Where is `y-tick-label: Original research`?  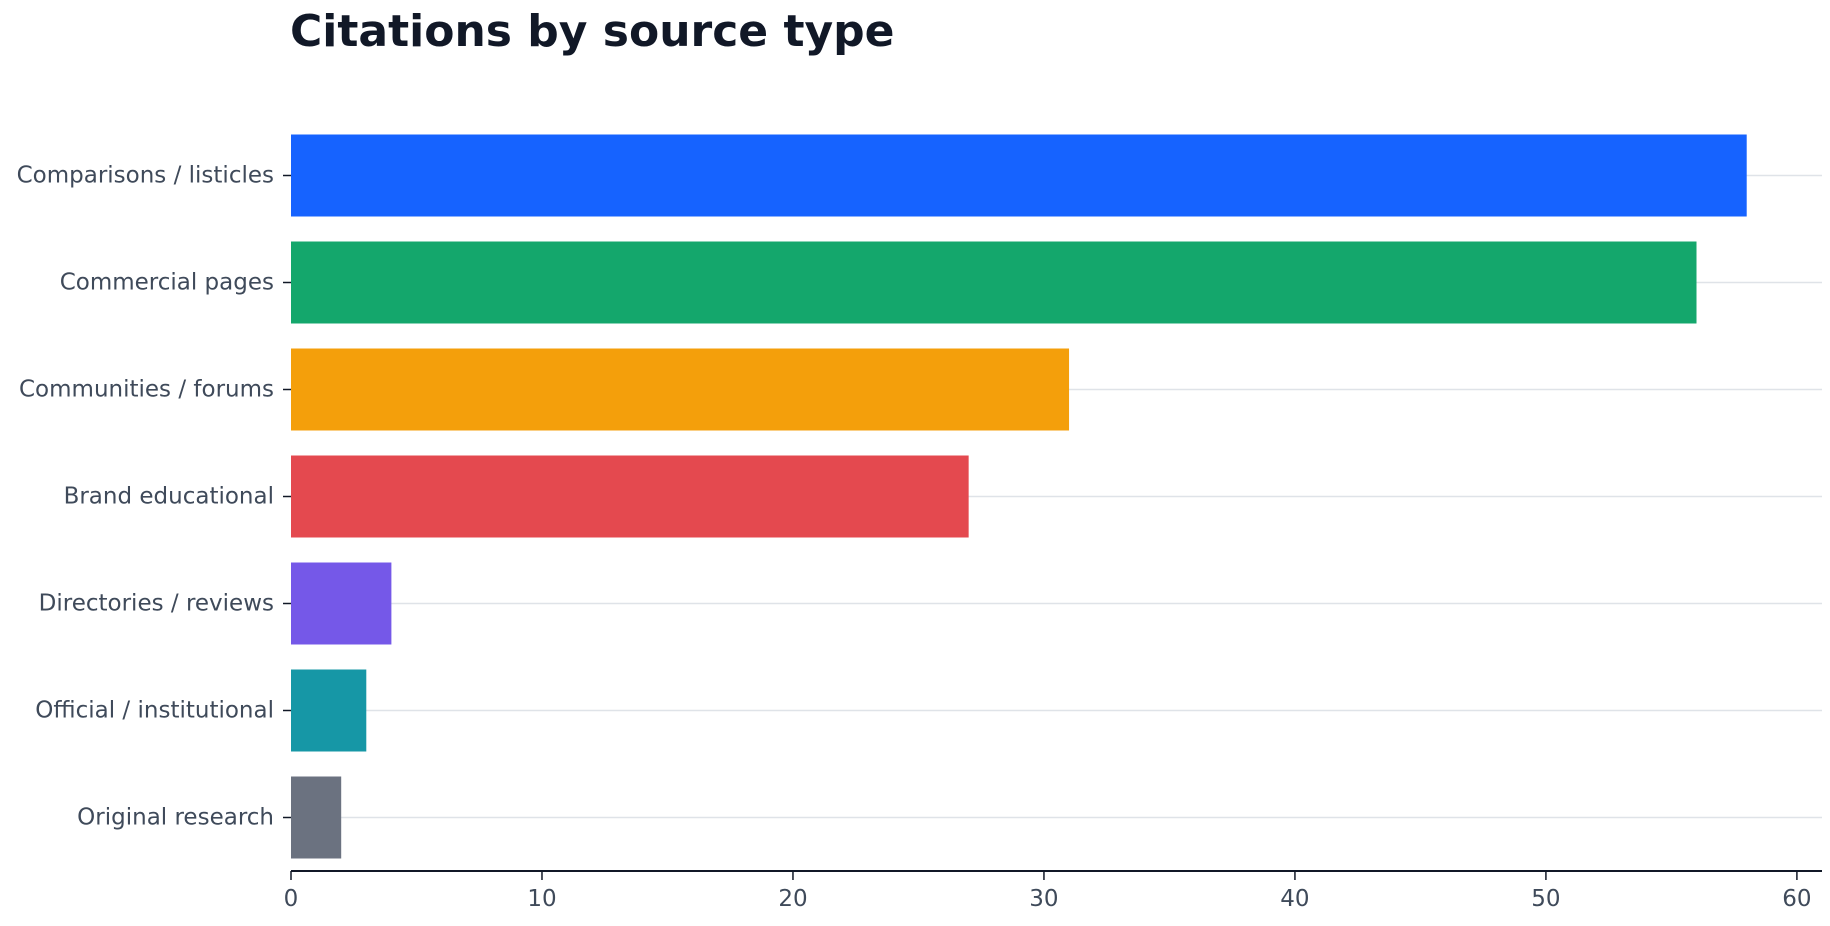
y-tick-label: Original research is located at coordinates (175, 818).